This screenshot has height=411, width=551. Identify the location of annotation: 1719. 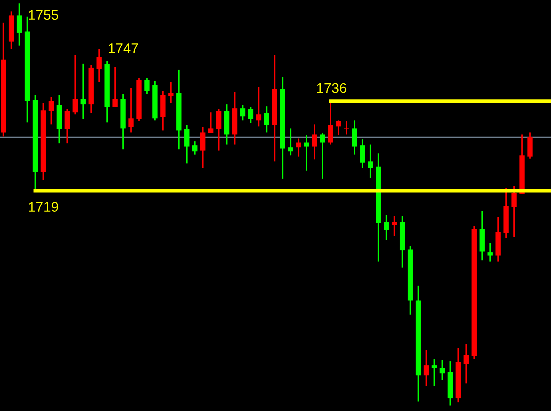
(43, 207).